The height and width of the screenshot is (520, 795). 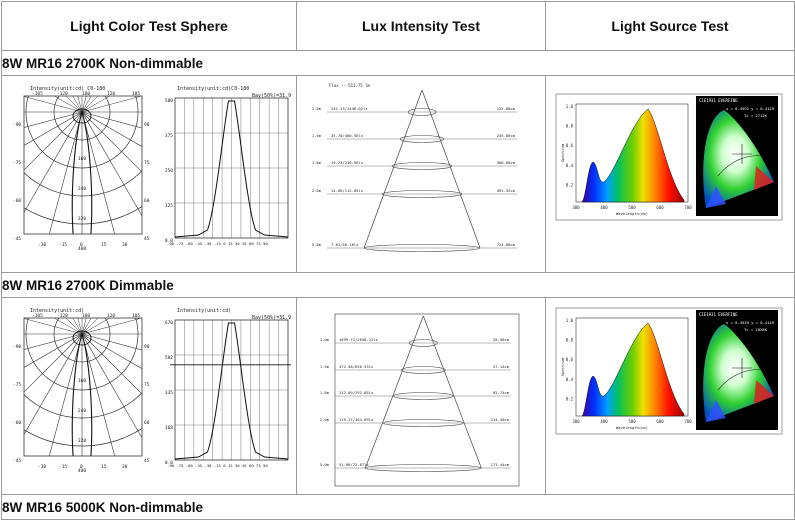 What do you see at coordinates (764, 392) in the screenshot?
I see `cie-red-region` at bounding box center [764, 392].